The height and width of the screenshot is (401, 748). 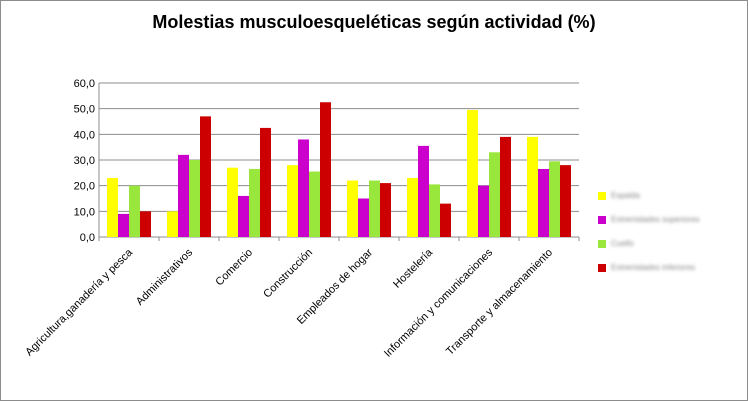 What do you see at coordinates (653, 267) in the screenshot?
I see `legend-label: Extremidades inferiores` at bounding box center [653, 267].